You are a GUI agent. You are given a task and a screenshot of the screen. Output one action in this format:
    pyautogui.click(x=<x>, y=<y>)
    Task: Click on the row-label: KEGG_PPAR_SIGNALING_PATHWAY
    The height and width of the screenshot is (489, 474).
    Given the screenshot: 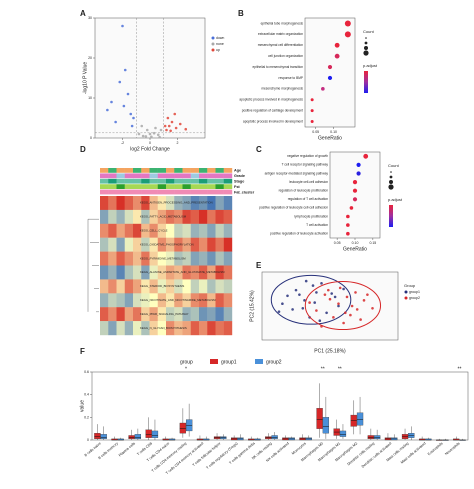 What is the action you would take?
    pyautogui.click(x=164, y=314)
    